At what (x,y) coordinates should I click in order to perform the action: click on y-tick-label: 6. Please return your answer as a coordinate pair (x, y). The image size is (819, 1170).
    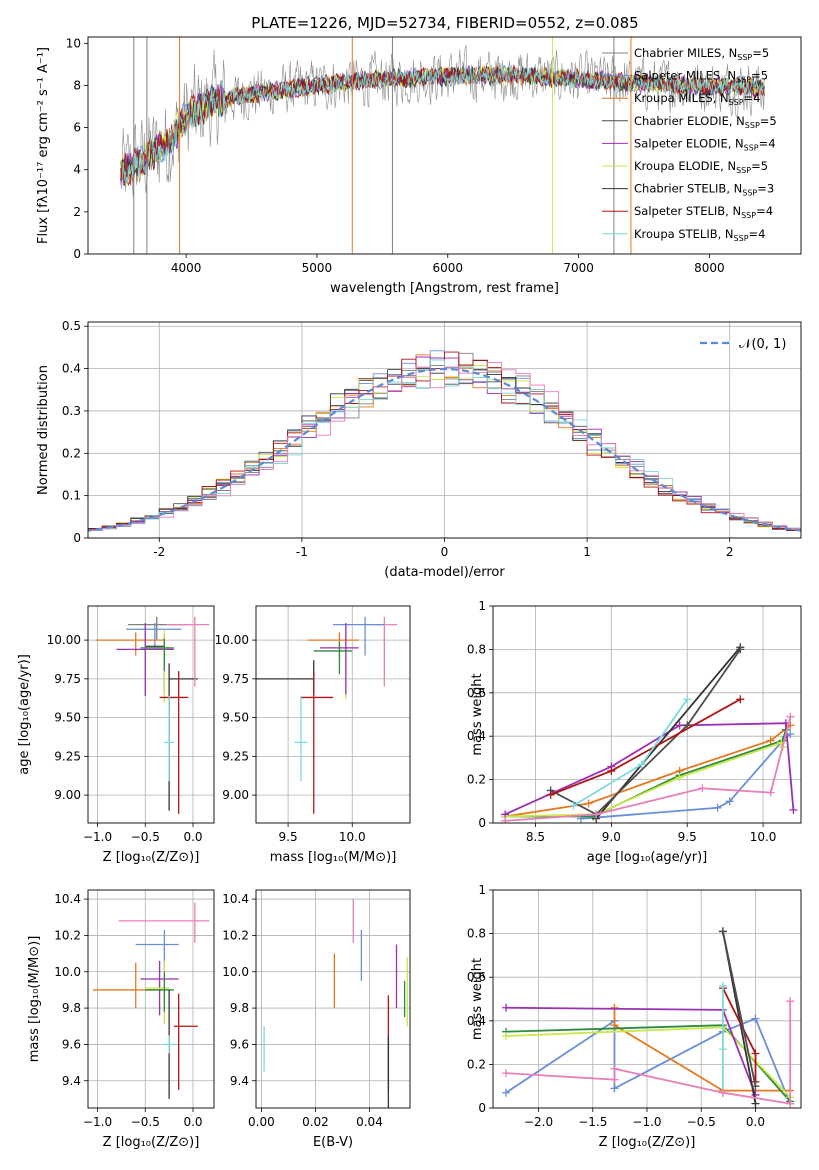
    Looking at the image, I should click on (77, 128).